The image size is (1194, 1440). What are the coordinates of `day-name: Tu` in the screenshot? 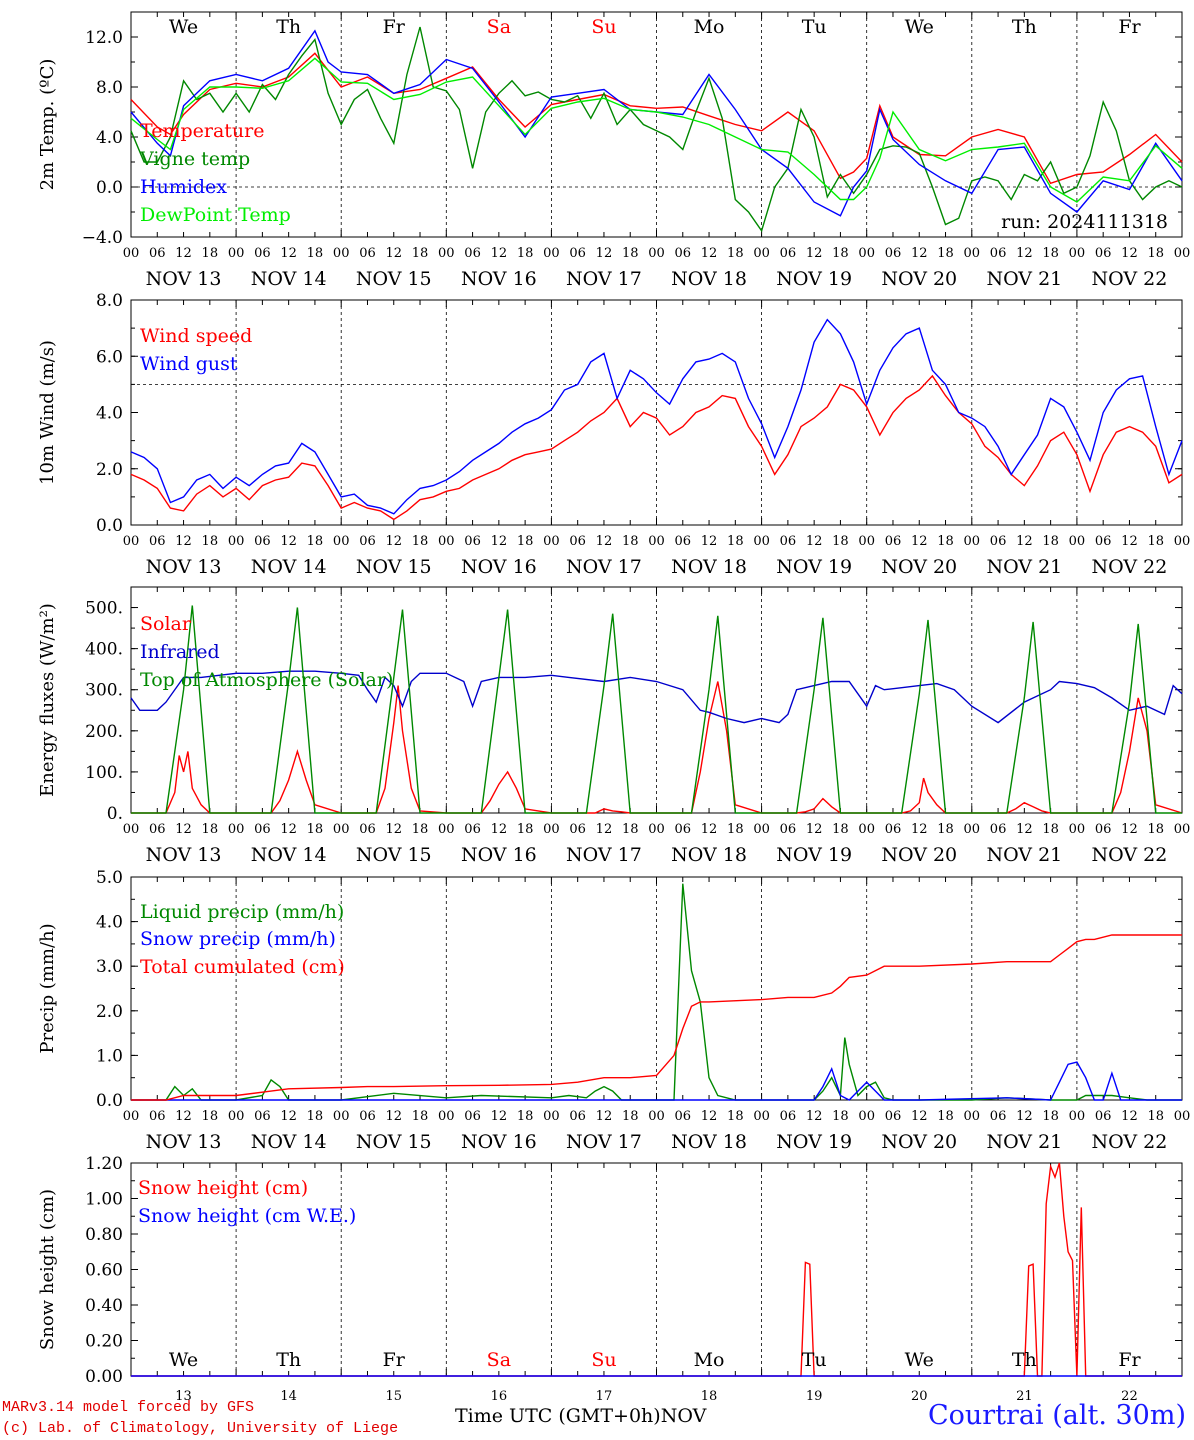 It's located at (814, 27).